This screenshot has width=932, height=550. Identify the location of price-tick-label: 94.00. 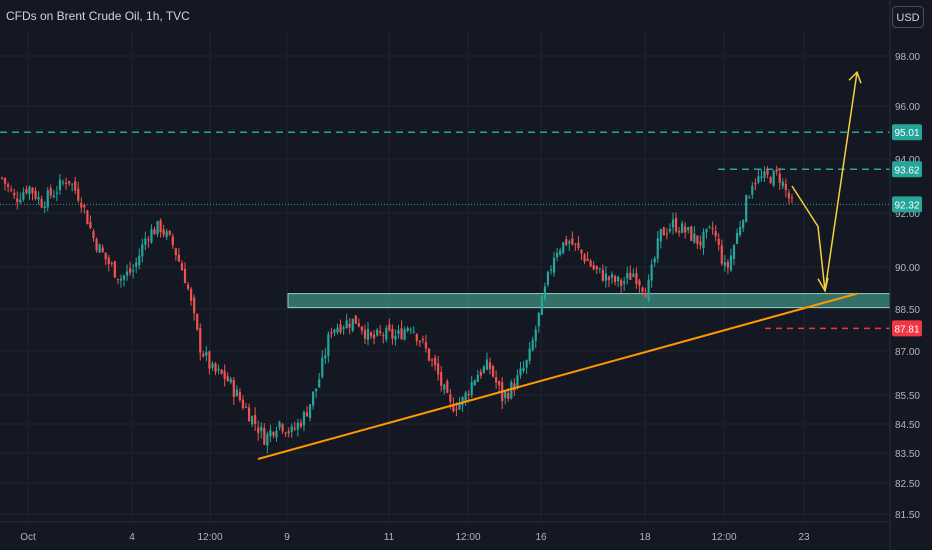
(907, 160).